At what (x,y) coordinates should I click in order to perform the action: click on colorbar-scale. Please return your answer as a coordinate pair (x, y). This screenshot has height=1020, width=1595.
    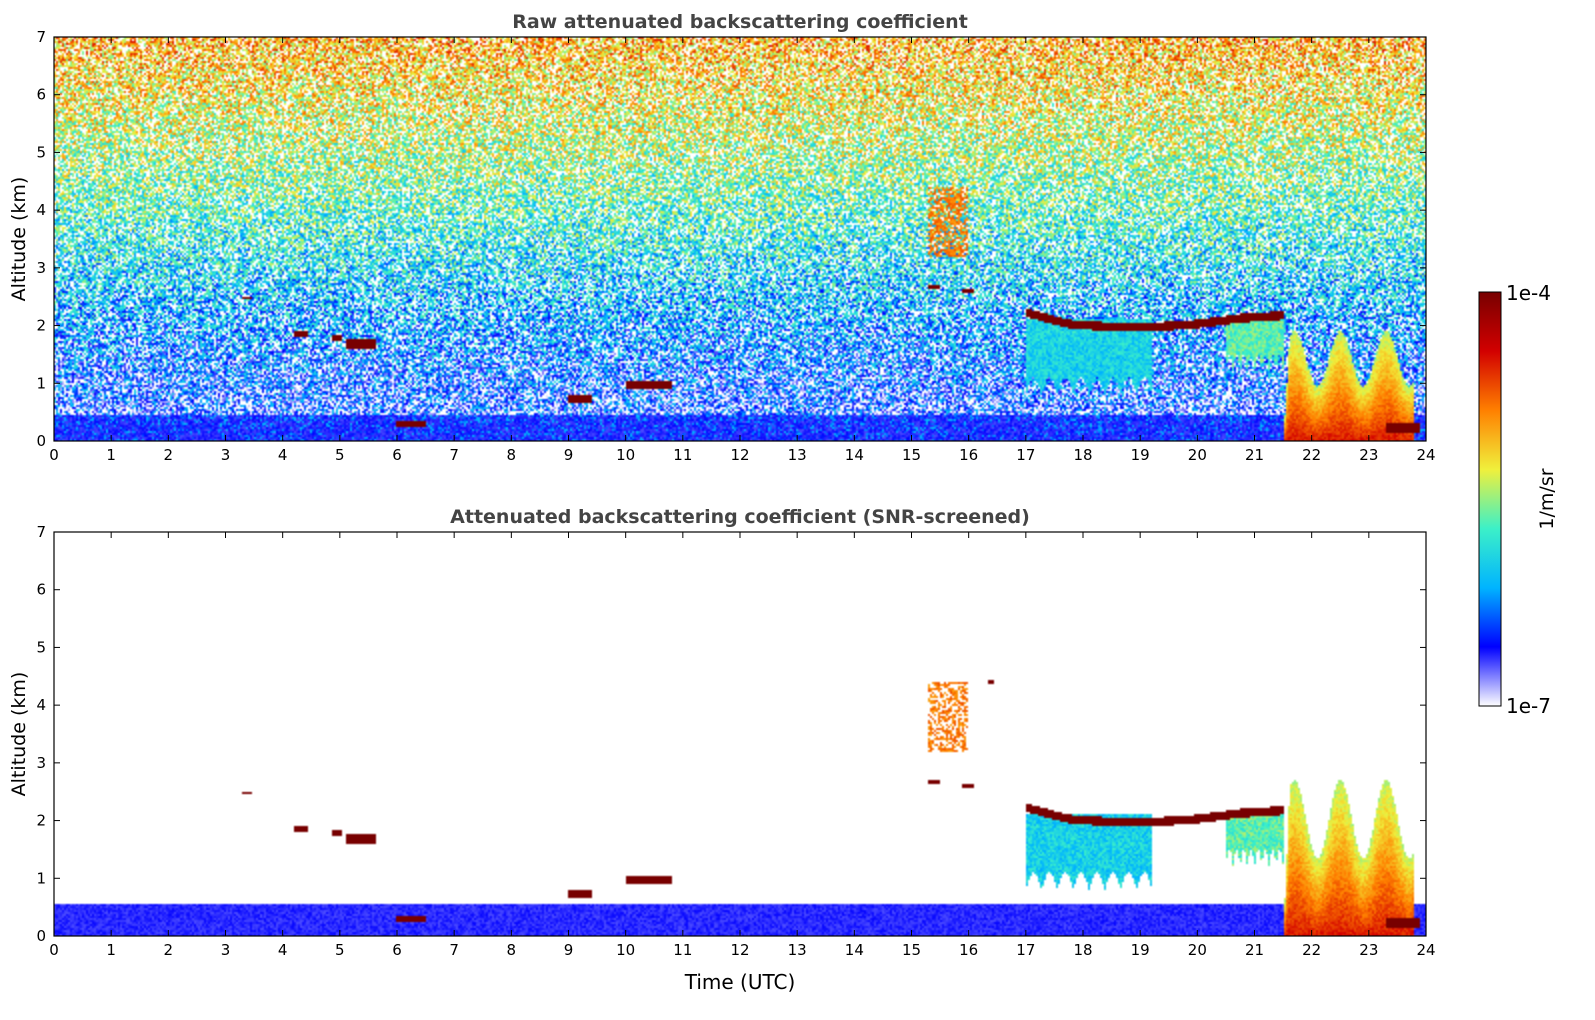
    Looking at the image, I should click on (1490, 499).